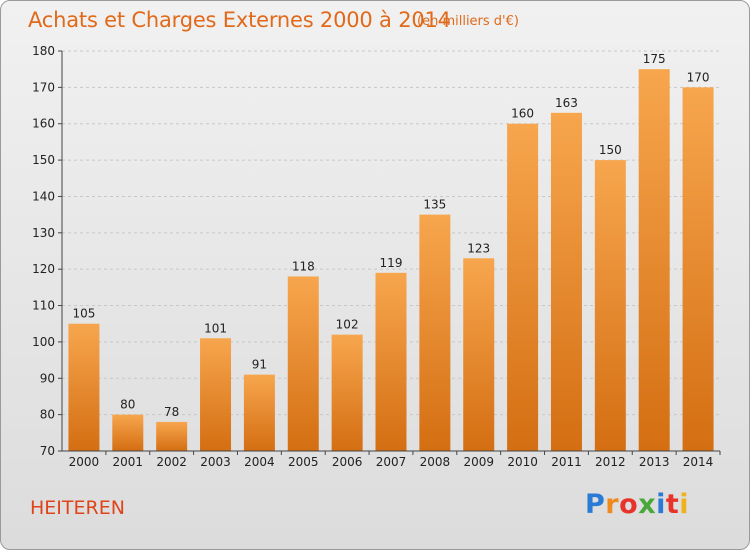 Image resolution: width=750 pixels, height=550 pixels. Describe the element at coordinates (215, 328) in the screenshot. I see `bar-value-label: 101` at that location.